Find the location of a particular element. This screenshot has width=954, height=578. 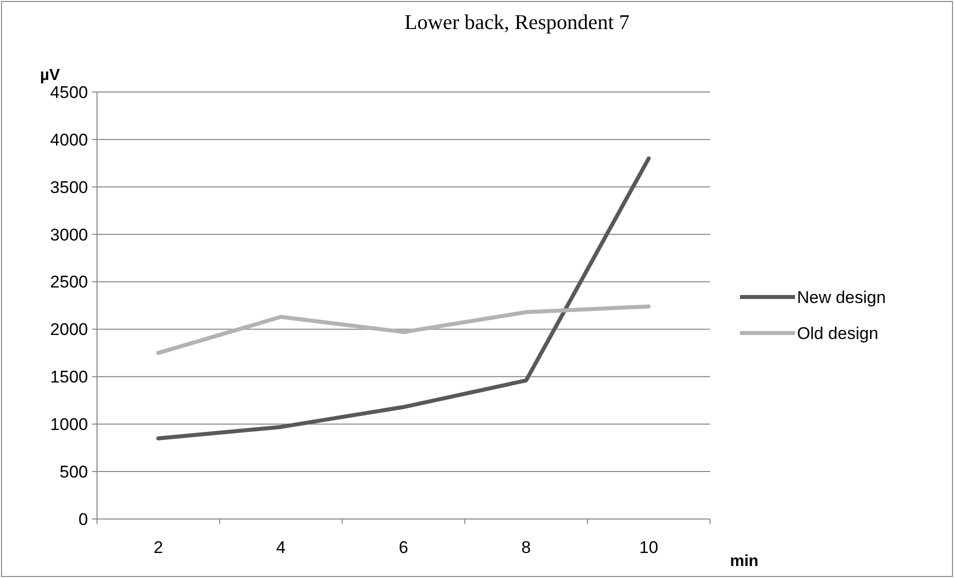

x-axis-title: min is located at coordinates (744, 561).